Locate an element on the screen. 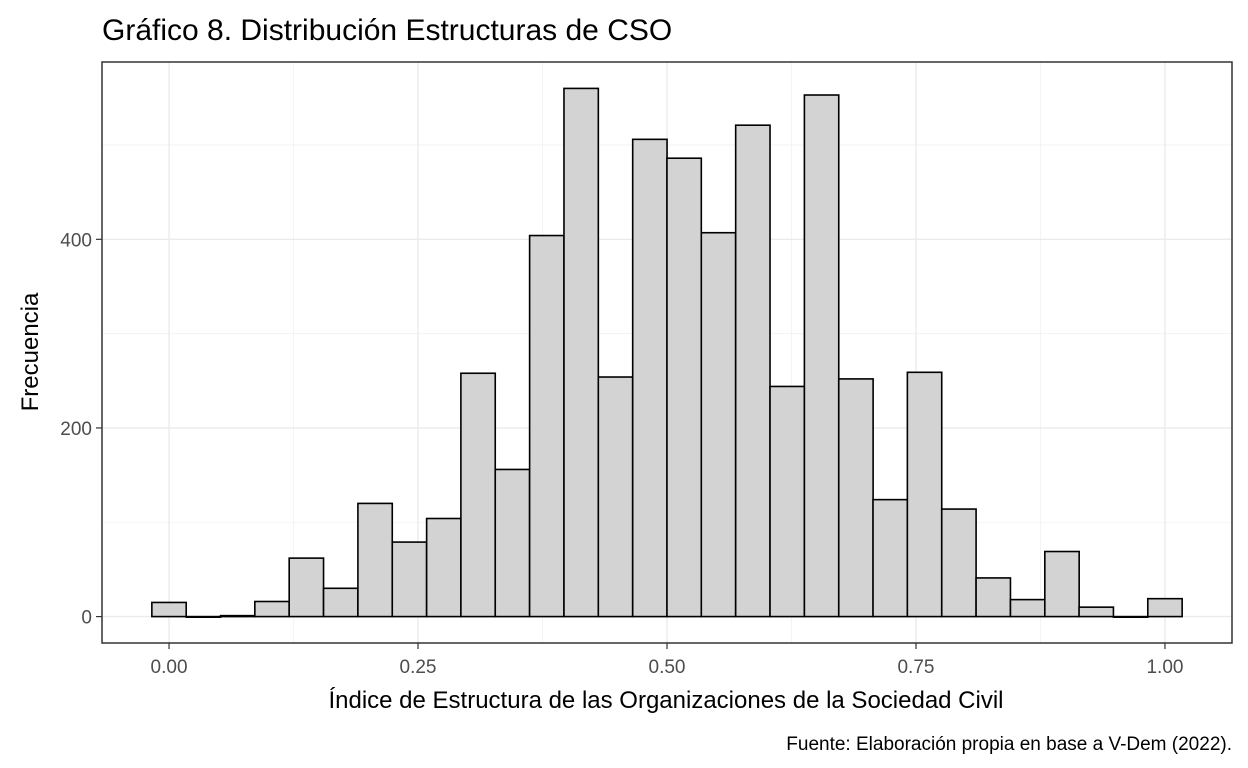  y-tick-label: 0 is located at coordinates (86, 618).